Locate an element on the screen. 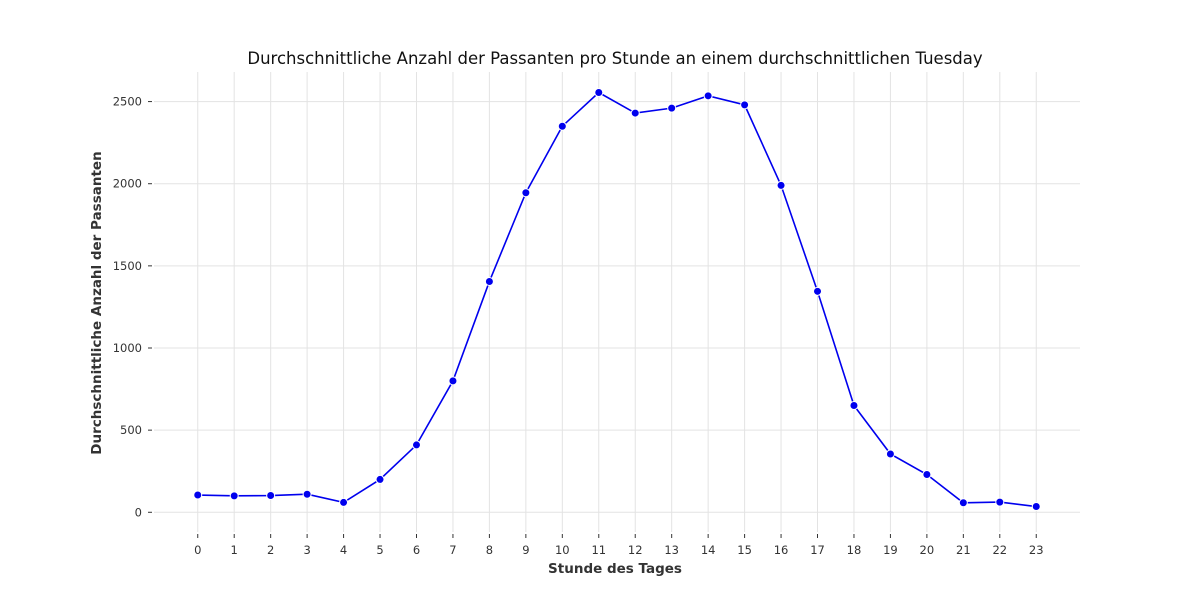 The image size is (1200, 600). y-tick-label: 2000 is located at coordinates (127, 184).